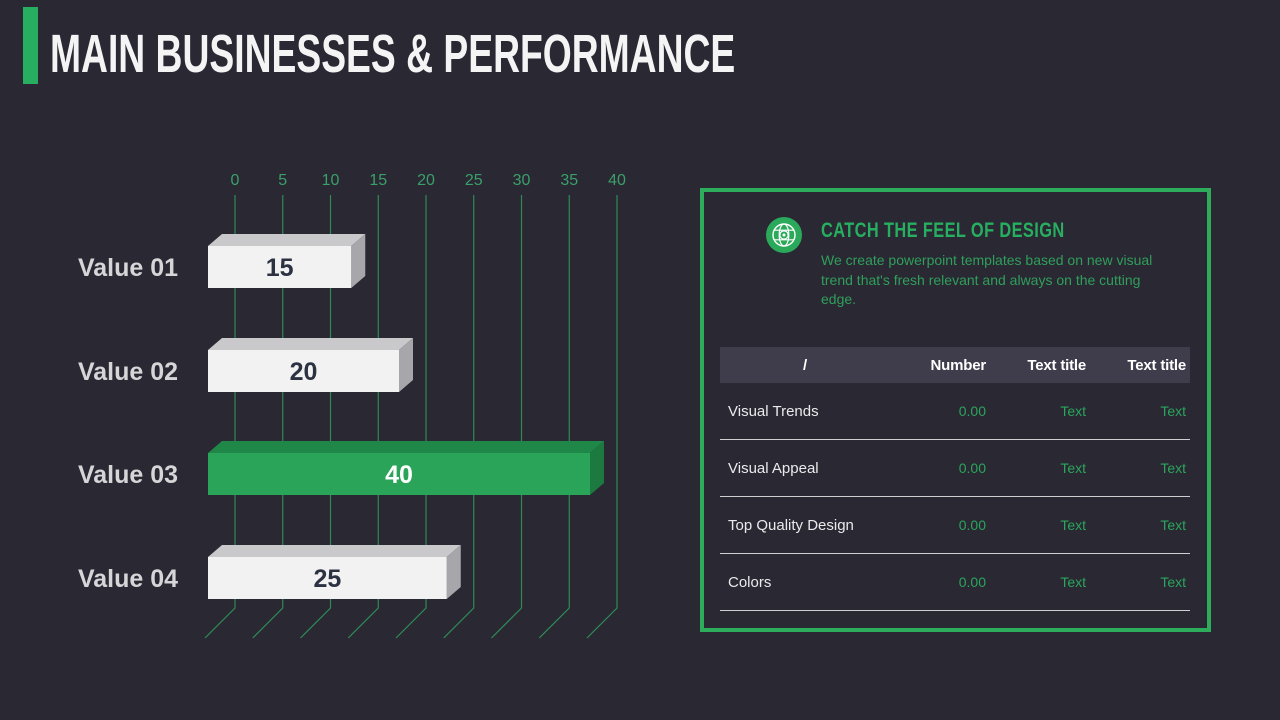 Image resolution: width=1280 pixels, height=720 pixels. I want to click on bar-value-label: 25, so click(327, 579).